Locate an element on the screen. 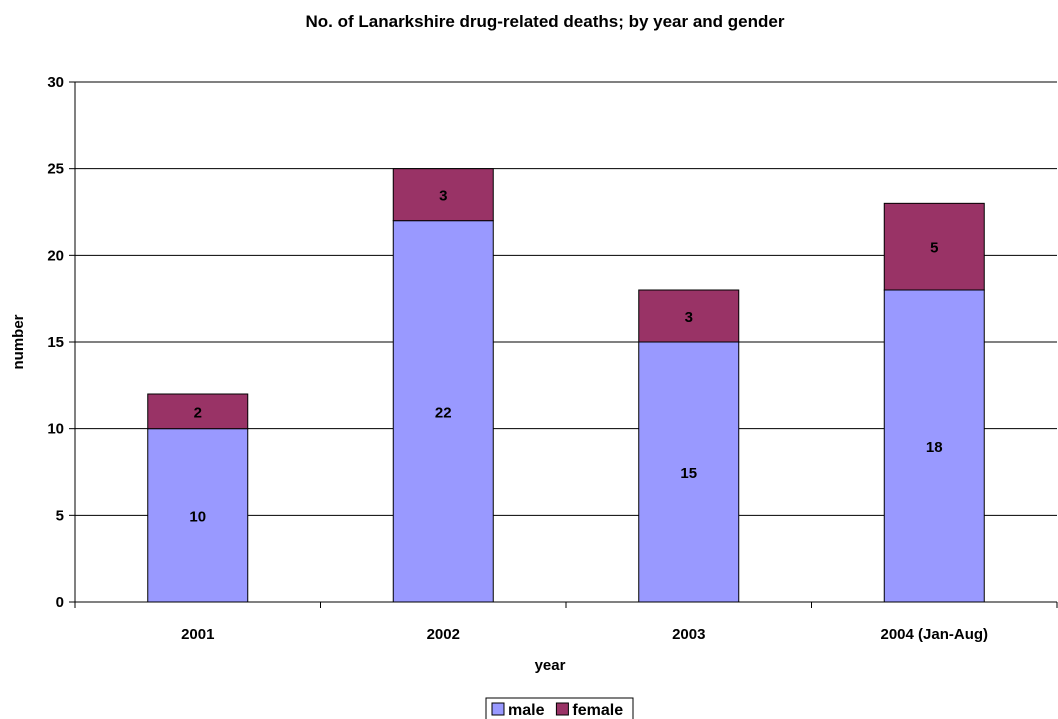 The width and height of the screenshot is (1058, 719). data-label-female: 5 is located at coordinates (934, 248).